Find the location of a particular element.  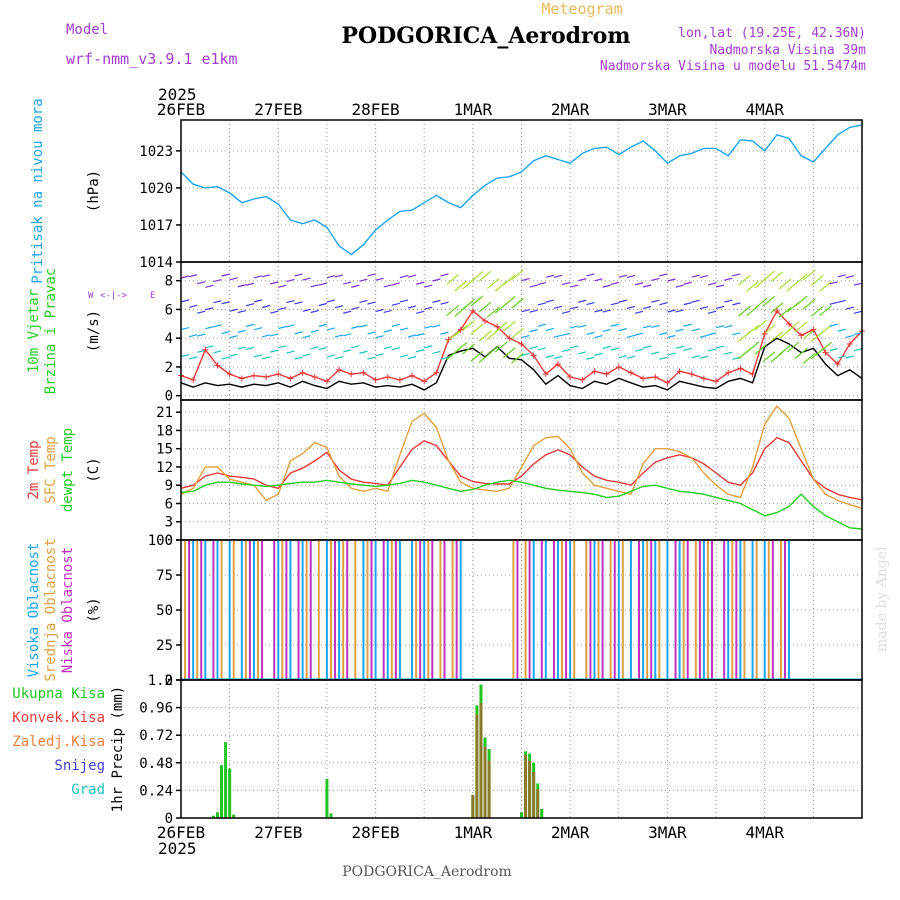

day-label-bottom: 27FEB is located at coordinates (278, 832).